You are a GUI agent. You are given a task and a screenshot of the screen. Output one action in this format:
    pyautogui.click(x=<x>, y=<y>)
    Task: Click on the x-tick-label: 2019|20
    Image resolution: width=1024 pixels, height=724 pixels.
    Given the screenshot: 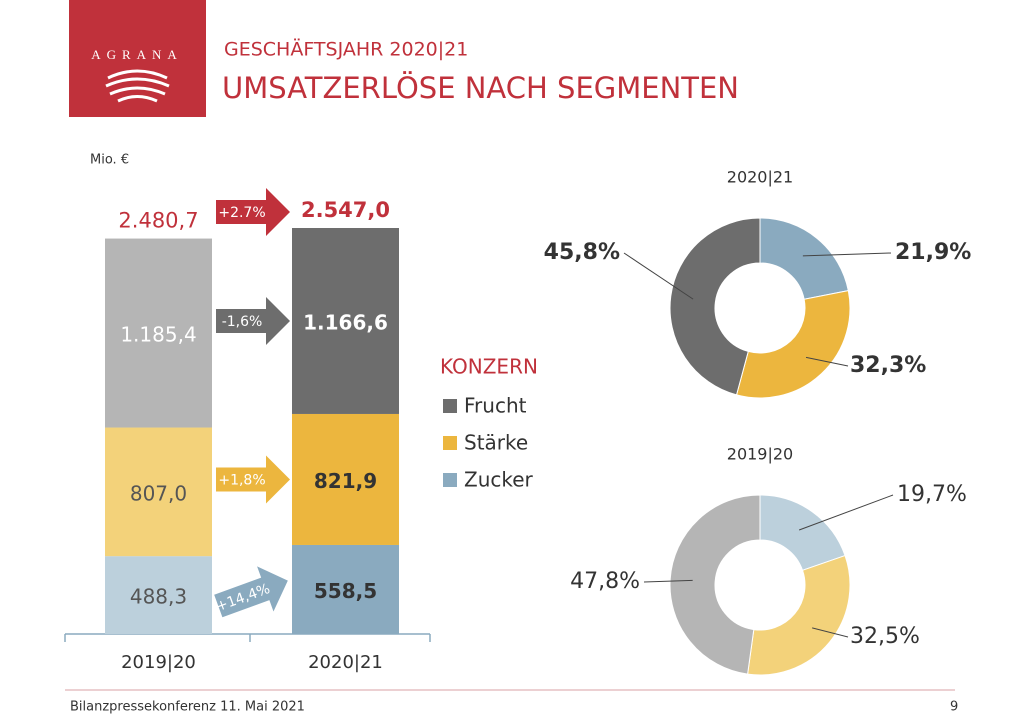 What is the action you would take?
    pyautogui.click(x=158, y=662)
    